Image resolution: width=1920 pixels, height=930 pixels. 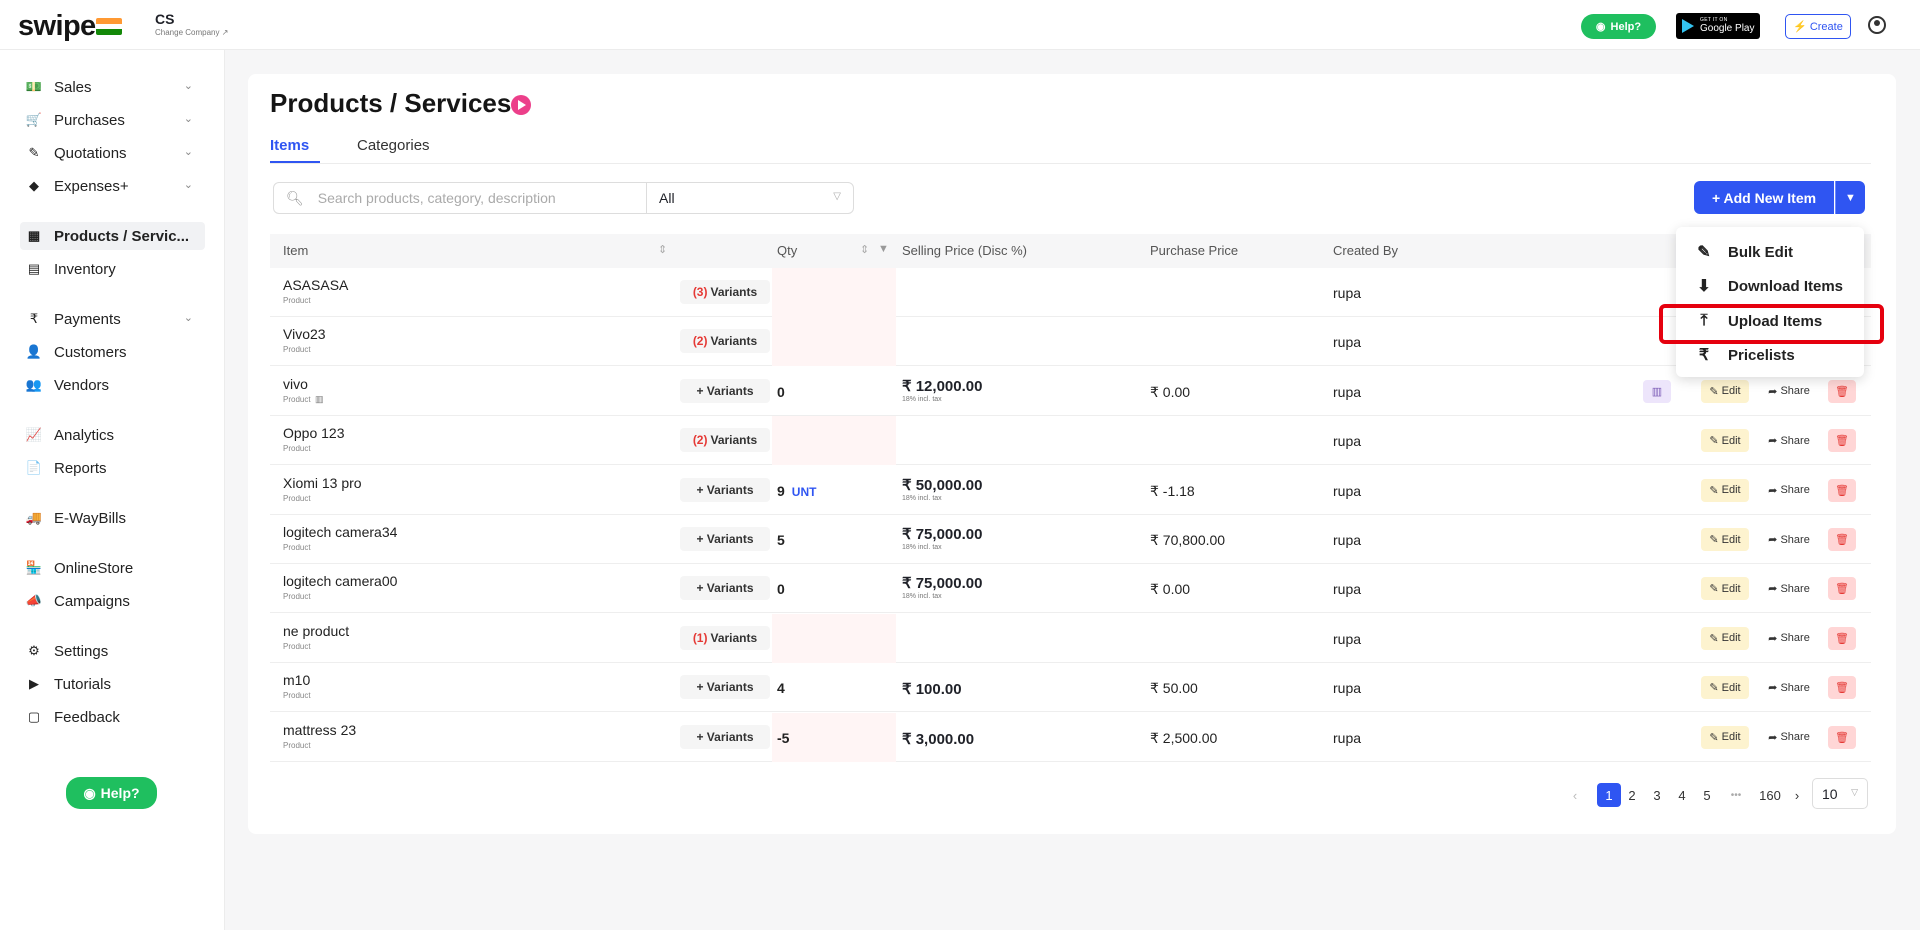 What do you see at coordinates (192, 32) in the screenshot?
I see `change-company-link: Change Company ↗` at bounding box center [192, 32].